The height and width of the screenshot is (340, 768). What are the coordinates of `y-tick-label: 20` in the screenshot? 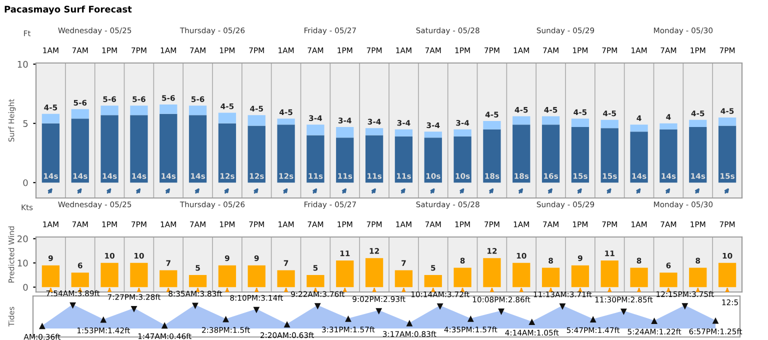 It's located at (23, 238).